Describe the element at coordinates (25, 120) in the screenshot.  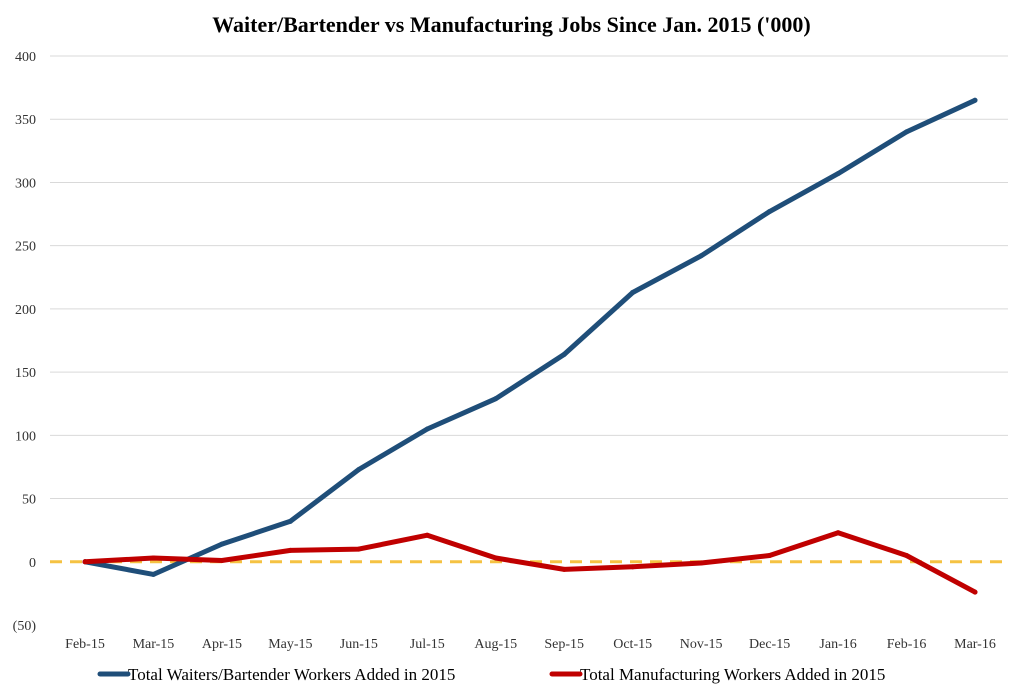
I see `y-tick-label: 350` at that location.